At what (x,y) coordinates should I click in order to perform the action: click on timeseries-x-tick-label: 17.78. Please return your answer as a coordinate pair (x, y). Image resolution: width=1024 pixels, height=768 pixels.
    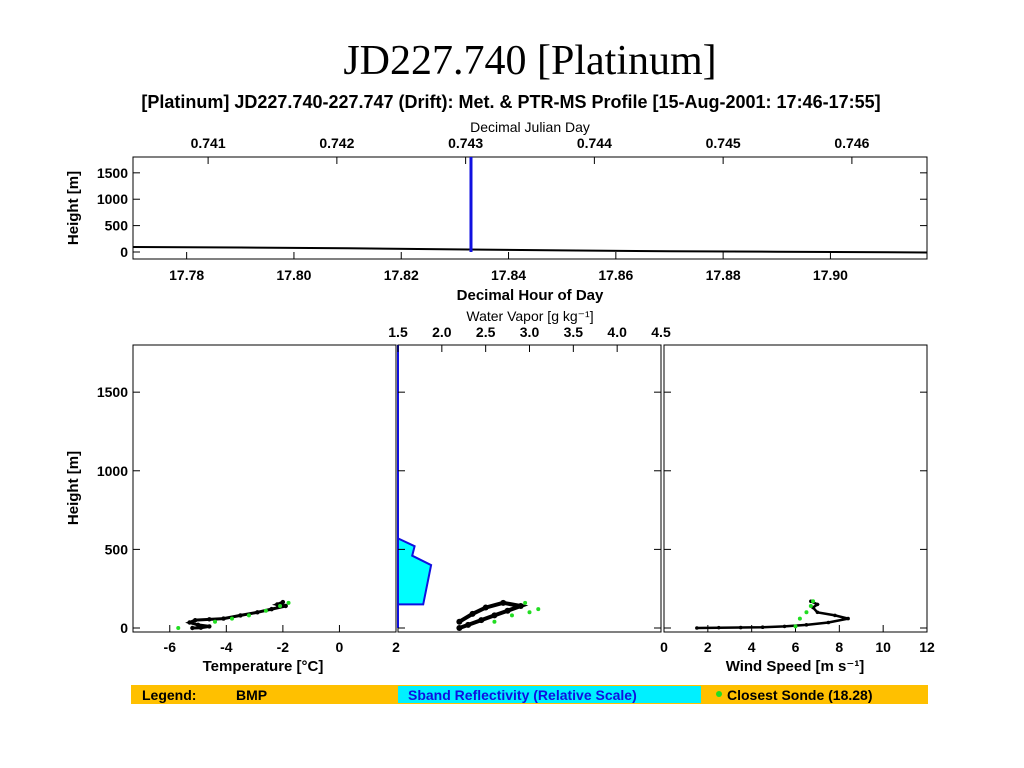
    Looking at the image, I should click on (186, 275).